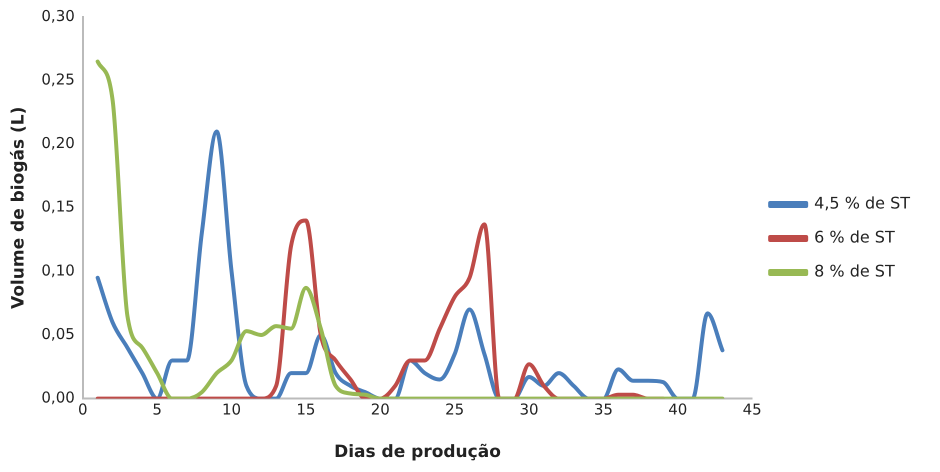  Describe the element at coordinates (380, 409) in the screenshot. I see `x-tick-label: 20` at that location.